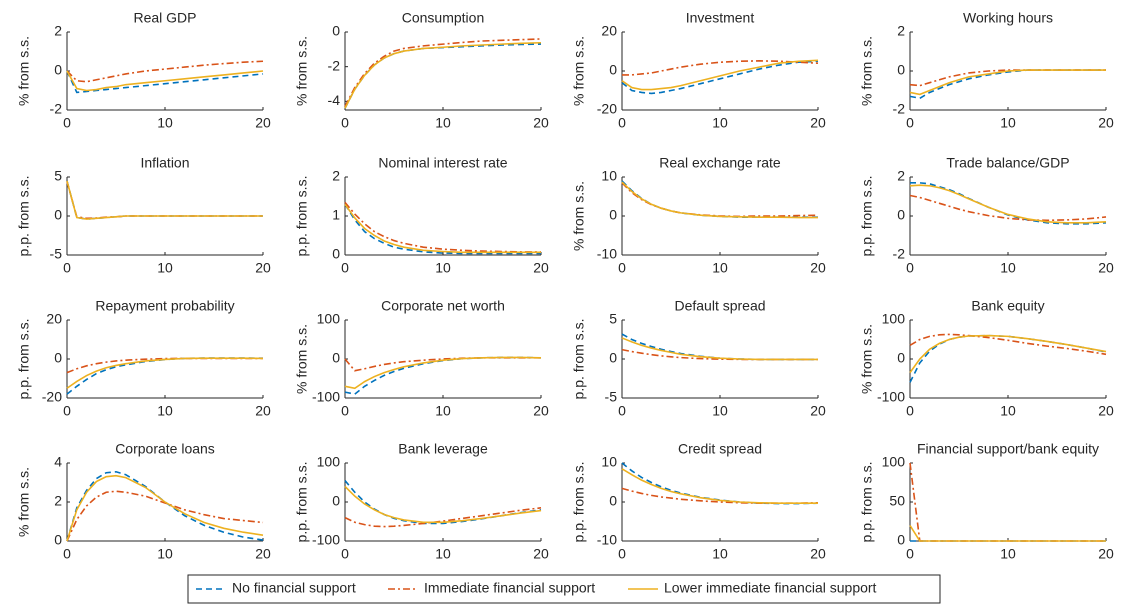 This screenshot has height=608, width=1132. What do you see at coordinates (720, 18) in the screenshot?
I see `subplot-title: Investment` at bounding box center [720, 18].